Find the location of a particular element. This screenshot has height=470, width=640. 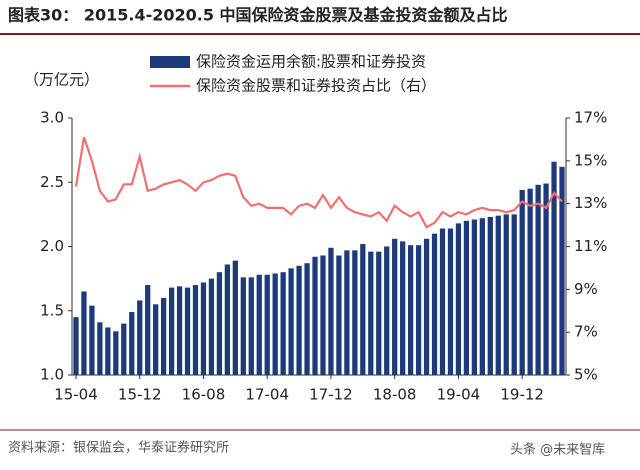

legend-swatch is located at coordinates (170, 62).